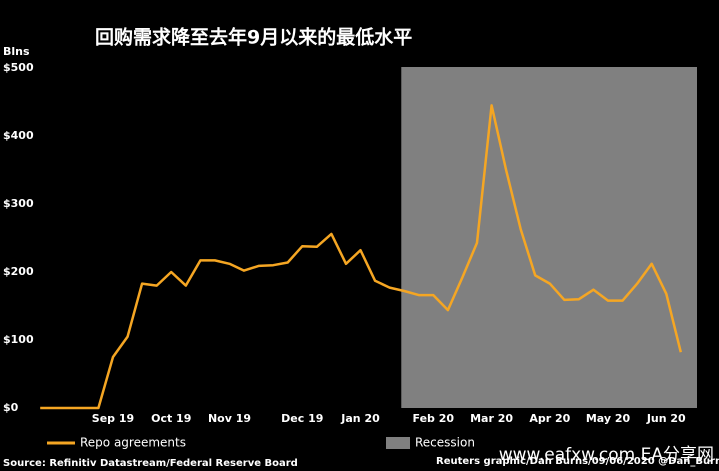 The height and width of the screenshot is (471, 719). Describe the element at coordinates (18, 339) in the screenshot. I see `y-tick-label: $100` at that location.